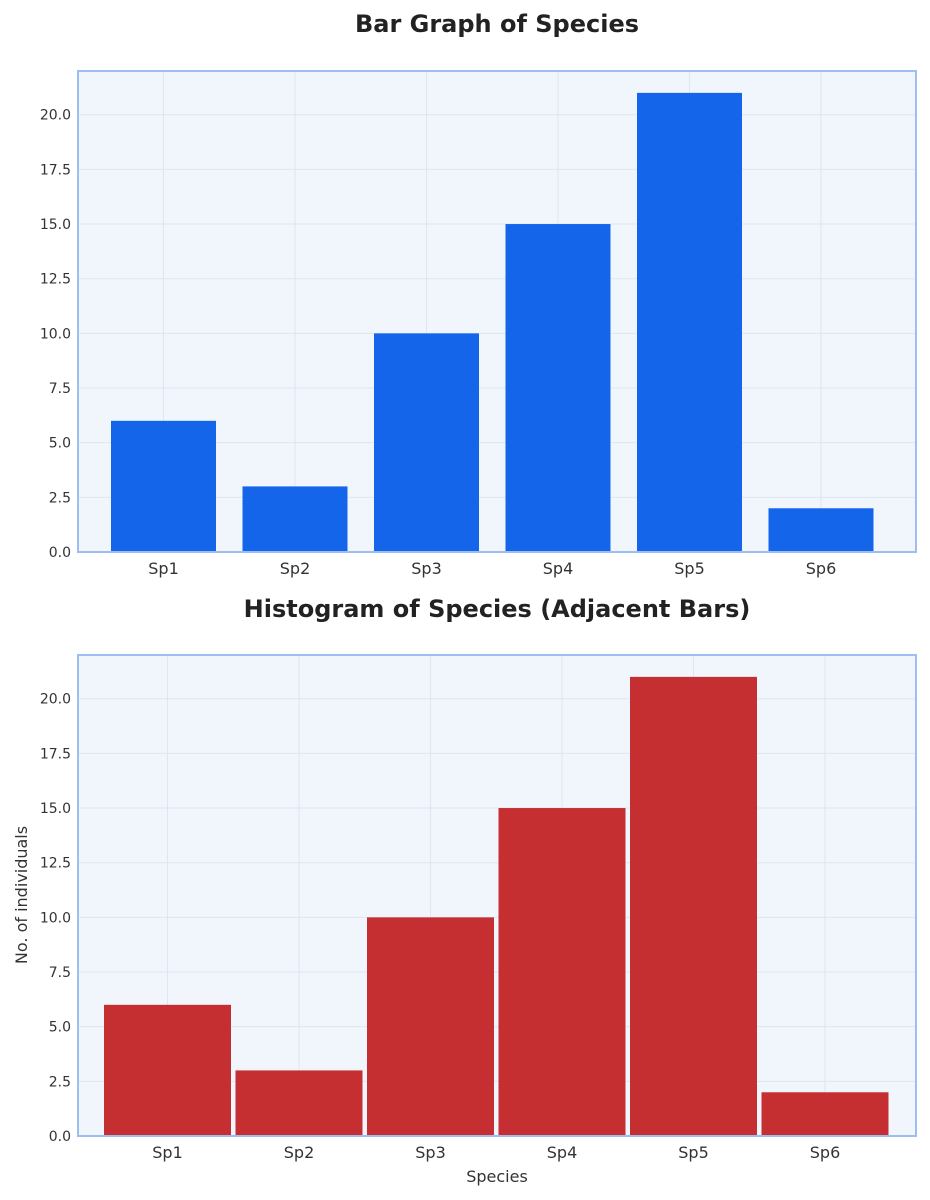  I want to click on histogram-x-tick-label: Sp4, so click(562, 1152).